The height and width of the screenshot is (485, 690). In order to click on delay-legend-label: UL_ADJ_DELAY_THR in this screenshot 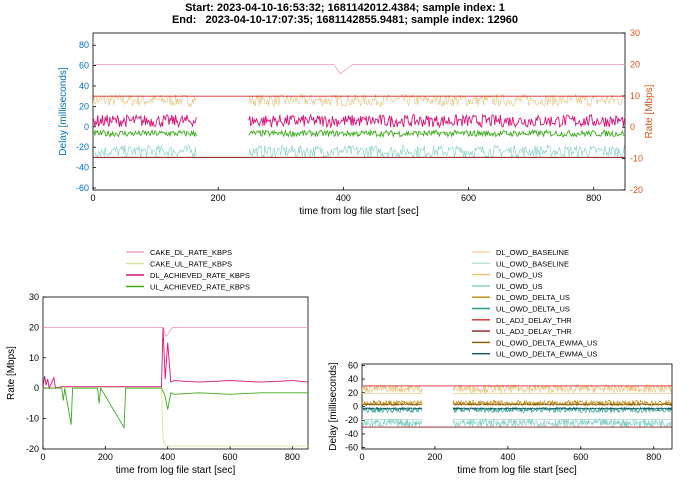, I will do `click(534, 331)`.